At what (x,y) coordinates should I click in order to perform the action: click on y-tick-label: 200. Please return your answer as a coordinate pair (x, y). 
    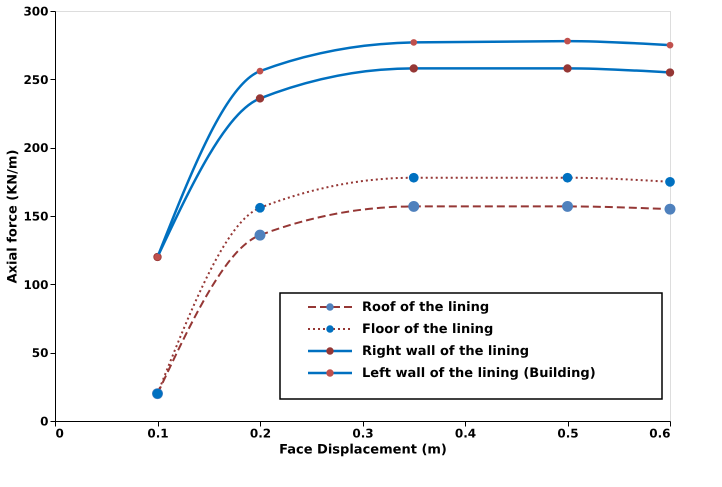
    Looking at the image, I should click on (35, 148).